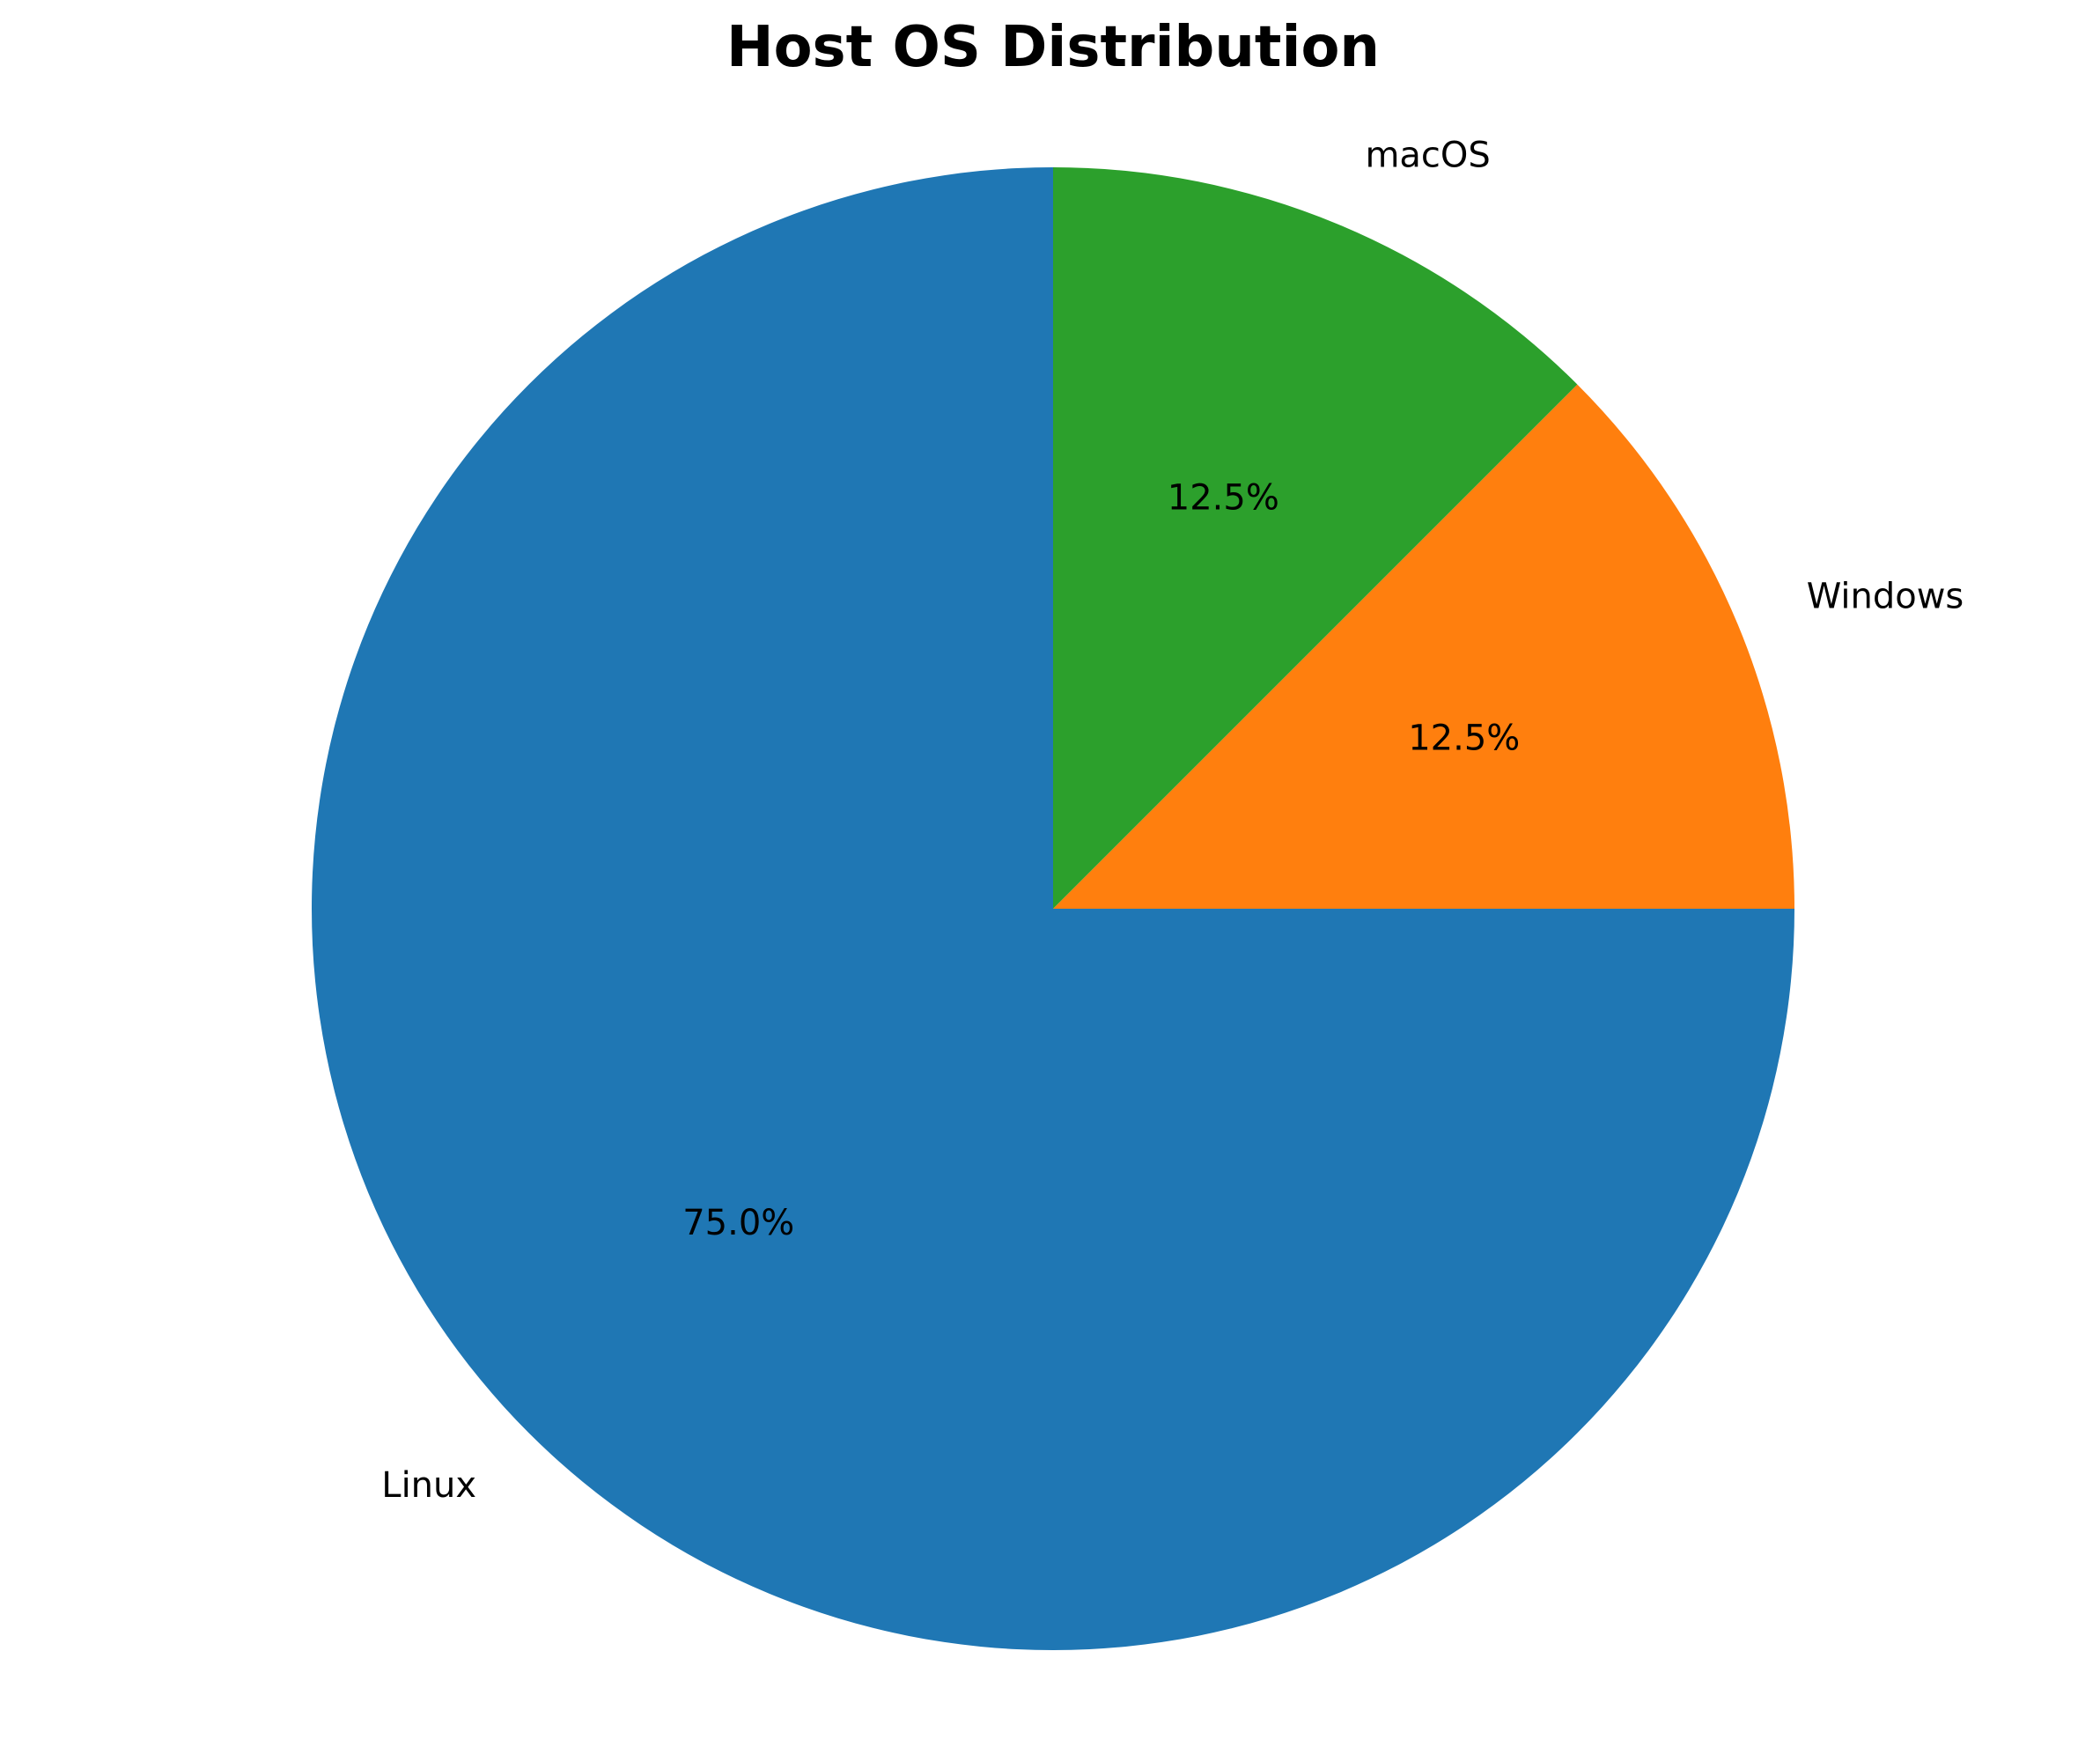  Describe the element at coordinates (738, 1223) in the screenshot. I see `pct-label-linux: 75.0%` at that location.